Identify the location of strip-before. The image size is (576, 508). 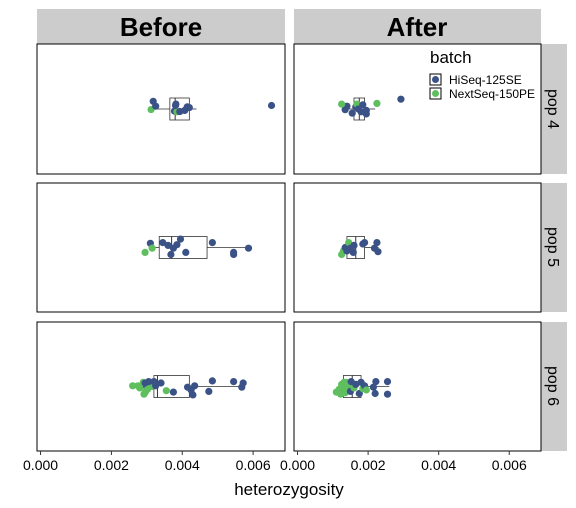
(161, 26).